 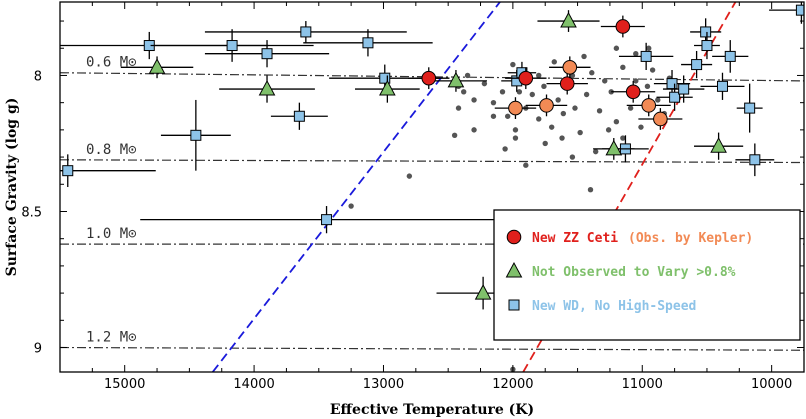 What do you see at coordinates (432, 410) in the screenshot?
I see `x-axis-label: Effective Temperature (K)` at bounding box center [432, 410].